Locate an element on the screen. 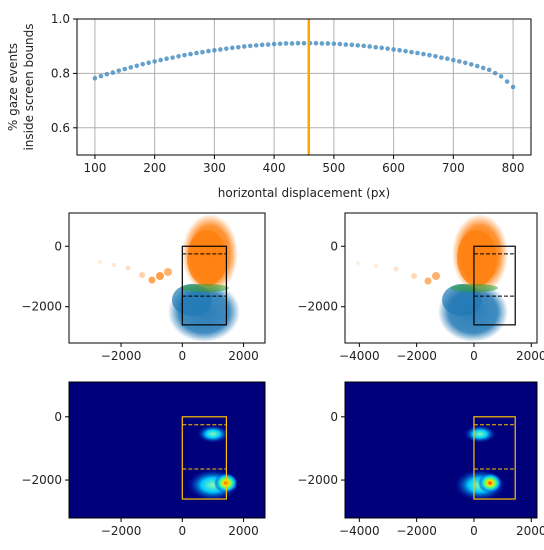  y-tick-label: 0.8 is located at coordinates (60, 73).